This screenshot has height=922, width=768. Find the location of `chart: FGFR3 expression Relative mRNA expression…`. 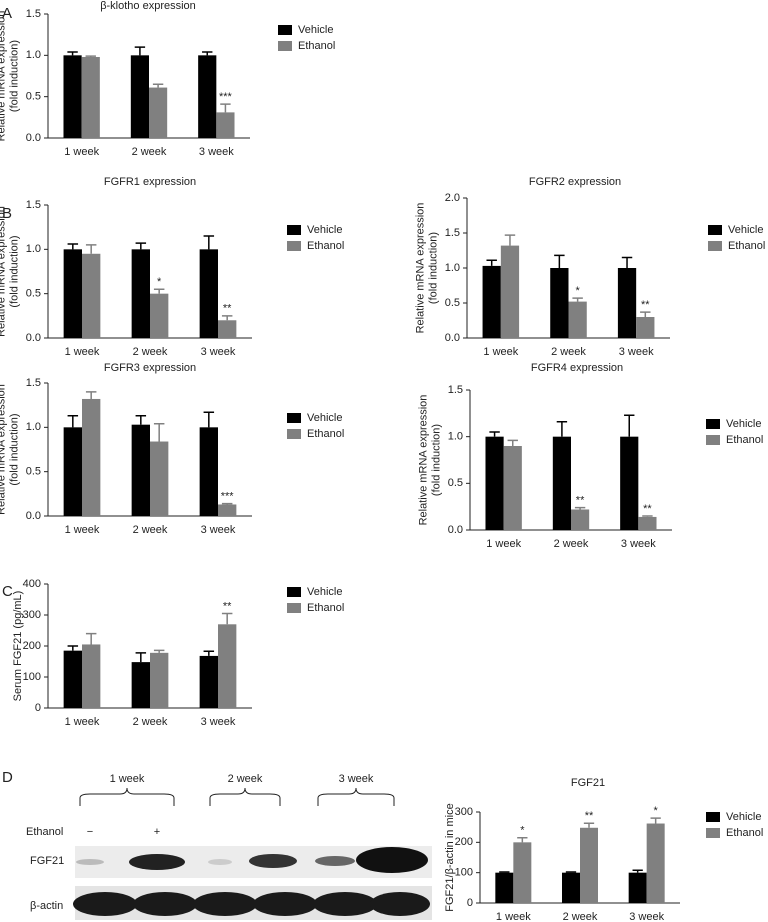

chart: FGFR3 expression Relative mRNA expression… is located at coordinates (172, 449).